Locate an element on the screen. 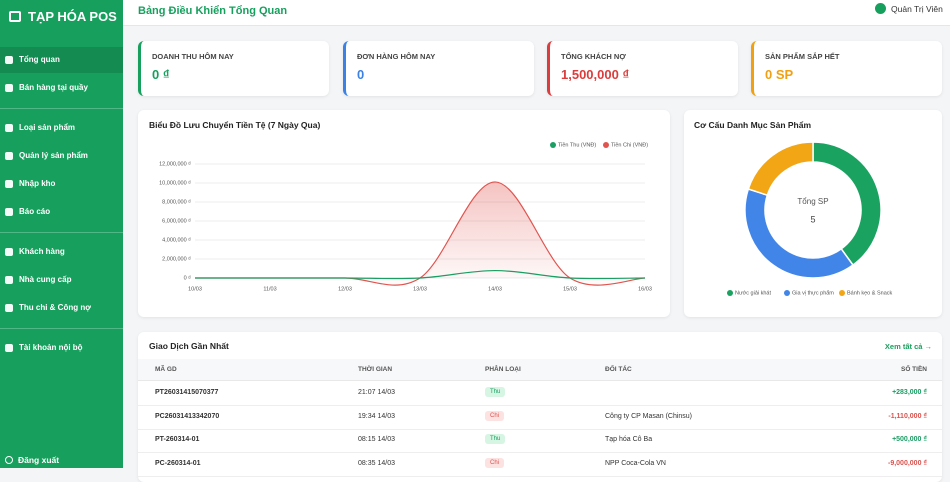 The height and width of the screenshot is (482, 950). table-title: Giao Dịch Gần Nhất is located at coordinates (189, 346).